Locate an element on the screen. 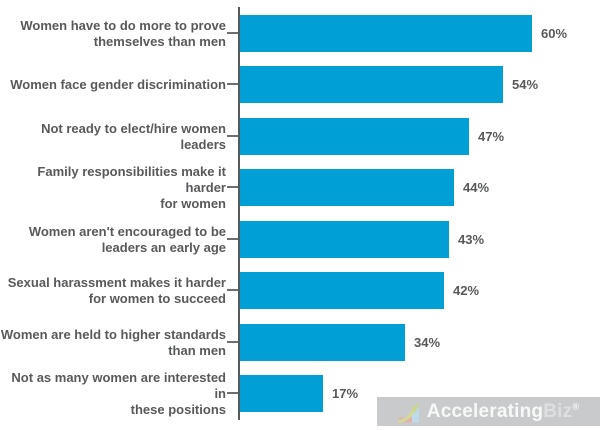 The height and width of the screenshot is (430, 600). value-label: 34% is located at coordinates (427, 342).